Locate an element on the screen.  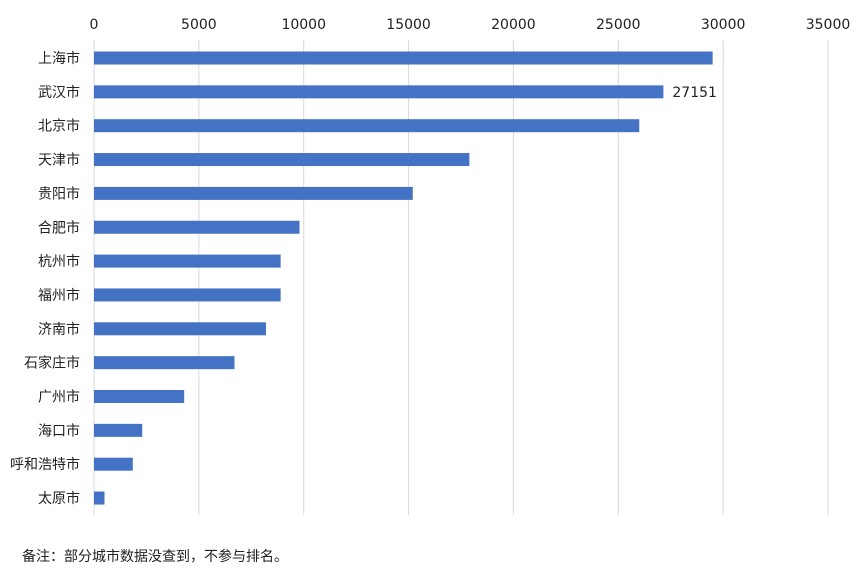
data-labels: 27151 is located at coordinates (694, 93).